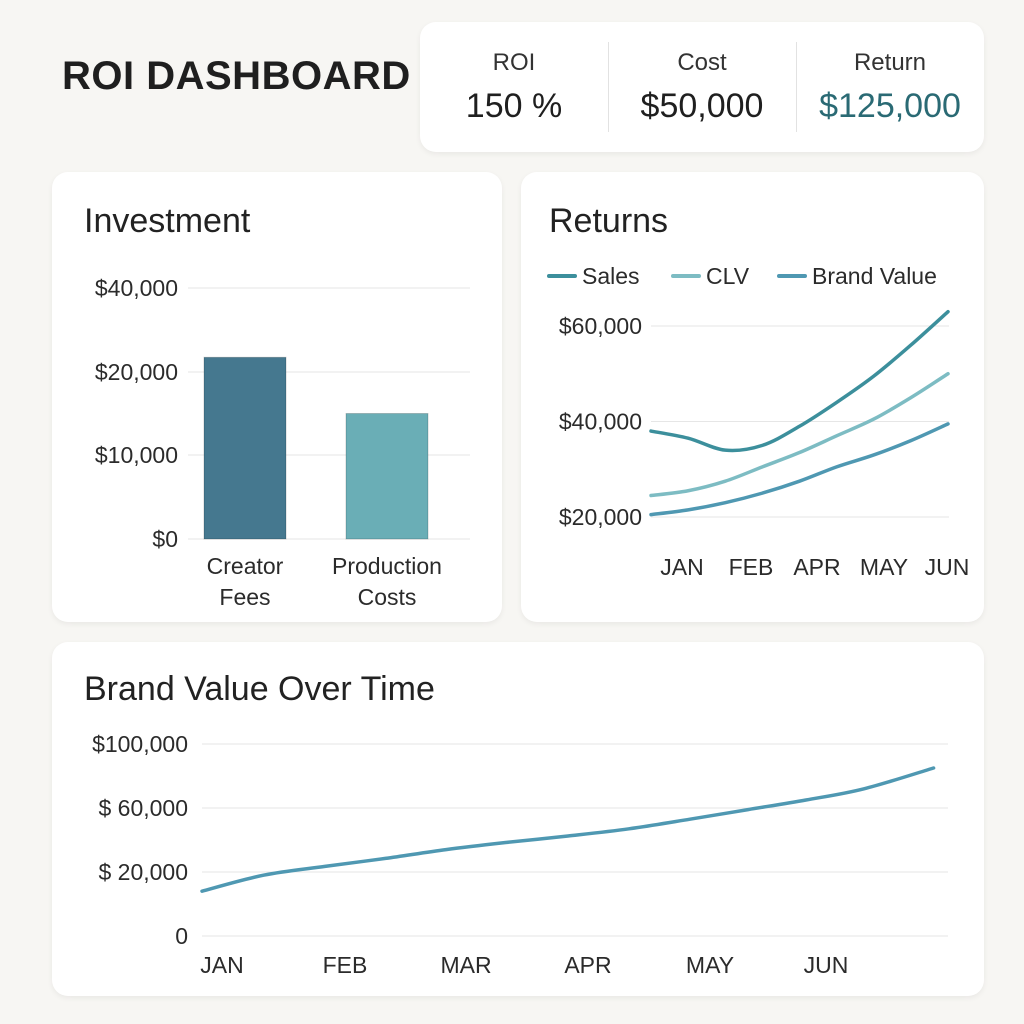 The image size is (1024, 1024). What do you see at coordinates (710, 965) in the screenshot?
I see `brand-x-tick-label: MAY` at bounding box center [710, 965].